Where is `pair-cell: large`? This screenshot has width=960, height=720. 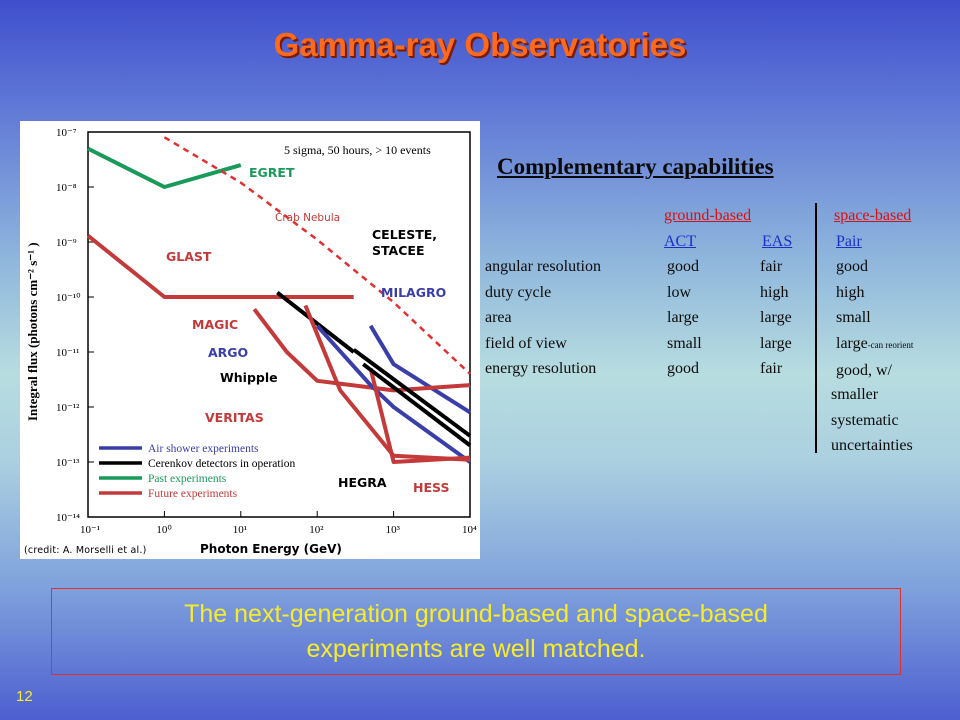
pair-cell: large is located at coordinates (852, 343).